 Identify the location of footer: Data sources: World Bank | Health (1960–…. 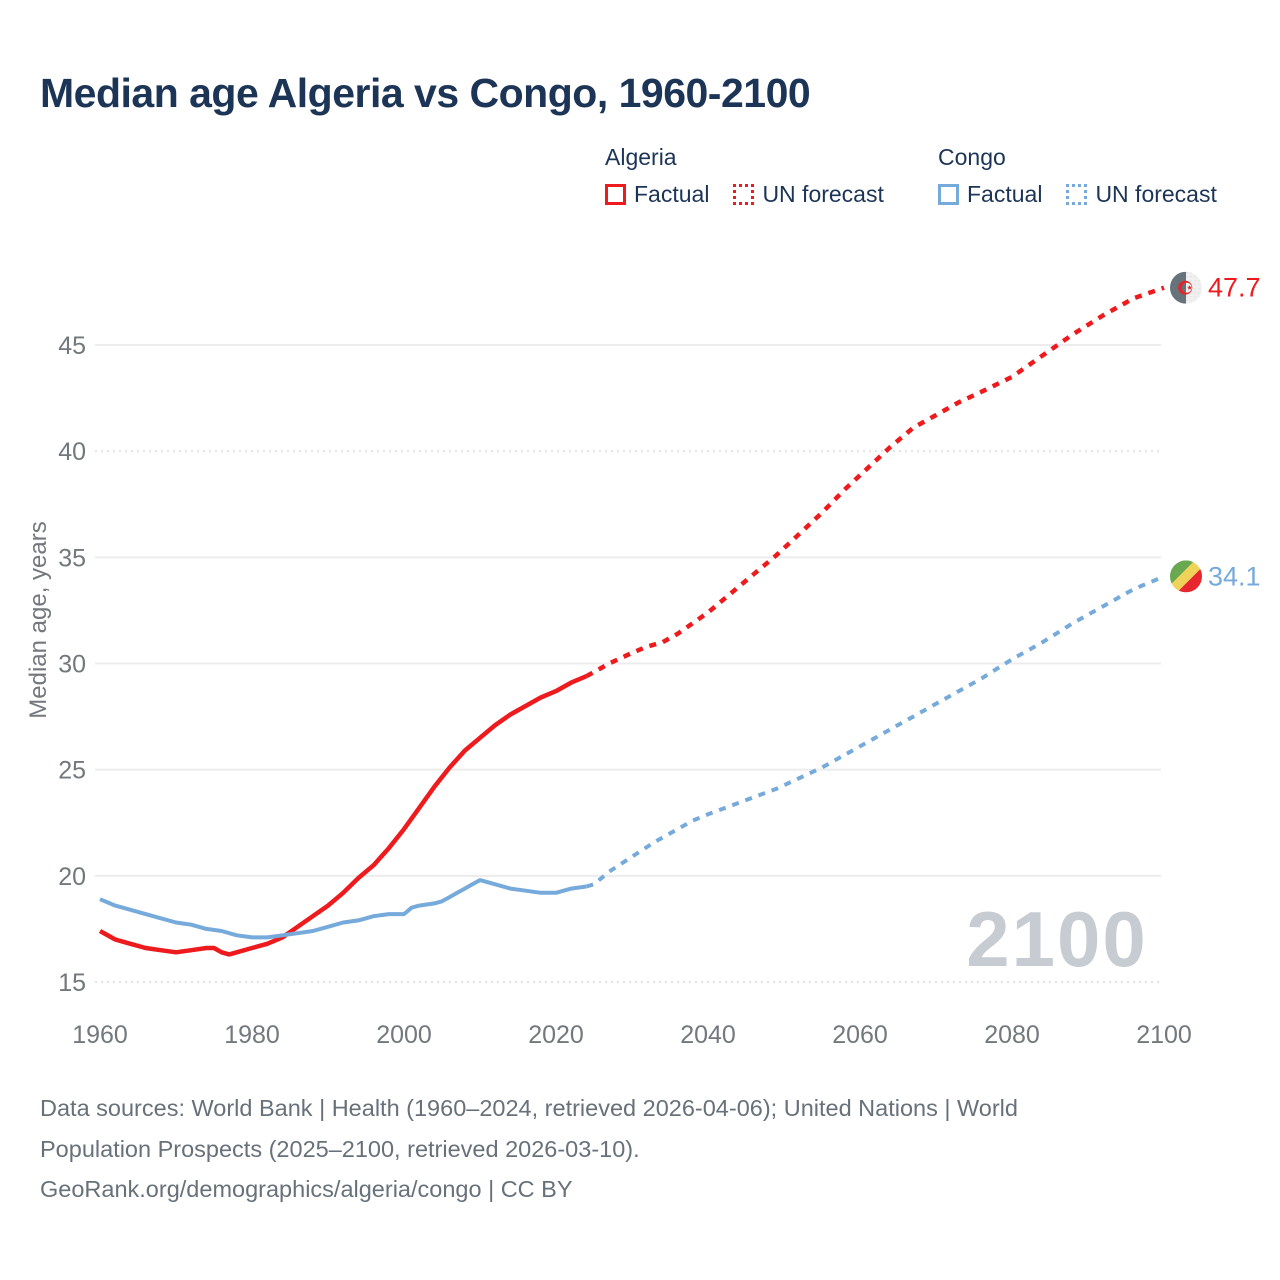
(529, 1149).